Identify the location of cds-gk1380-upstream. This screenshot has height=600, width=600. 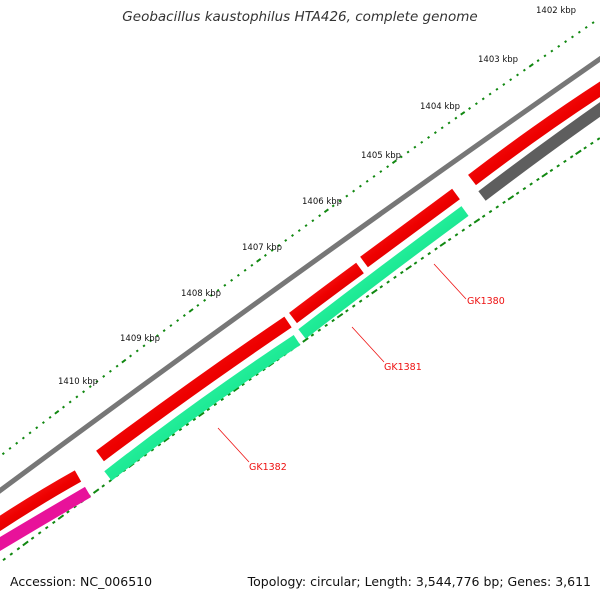
(410, 228).